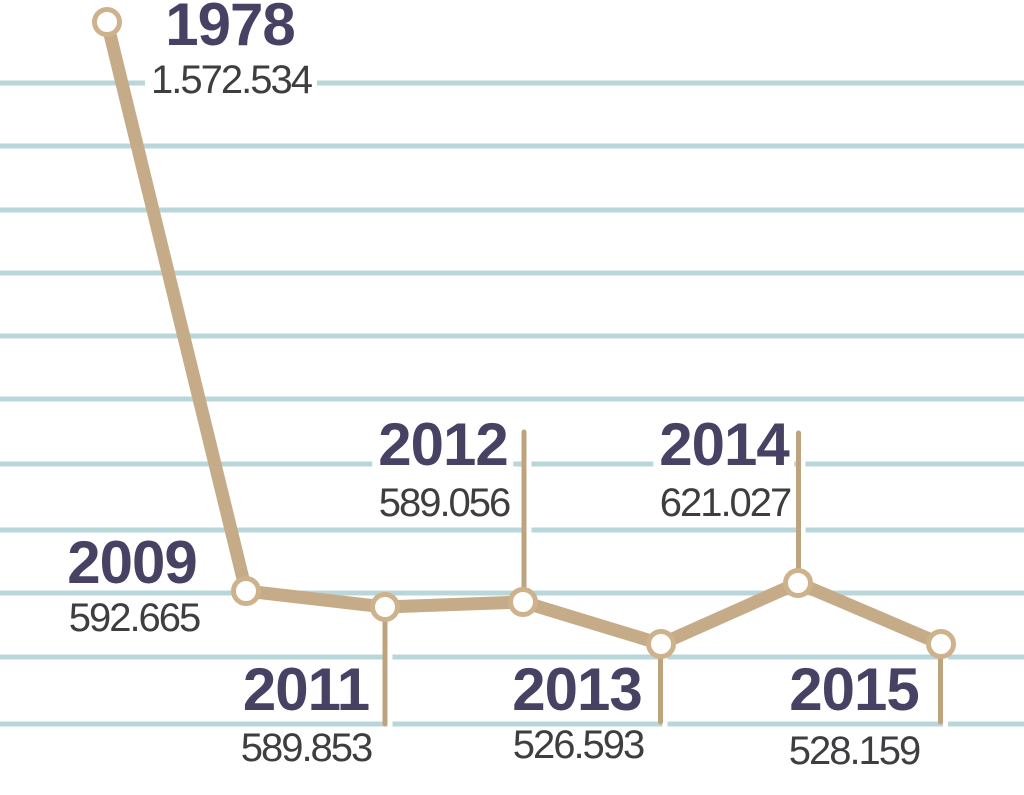 This screenshot has height=795, width=1024. Describe the element at coordinates (443, 444) in the screenshot. I see `year-label-2012: 2012` at that location.